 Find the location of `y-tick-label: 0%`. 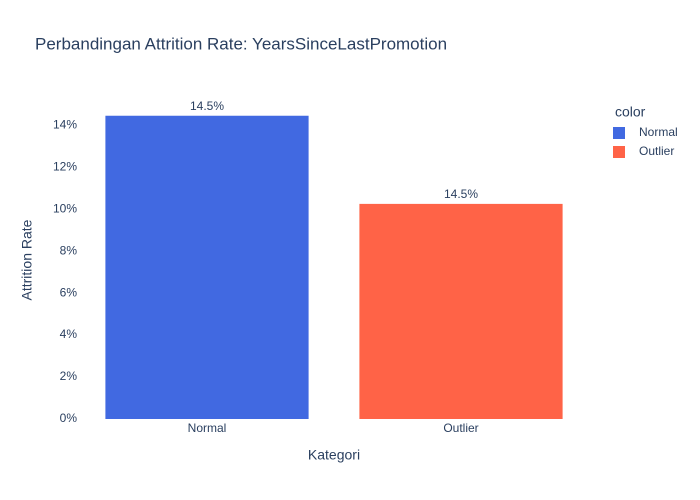

y-tick-label: 0% is located at coordinates (69, 418).